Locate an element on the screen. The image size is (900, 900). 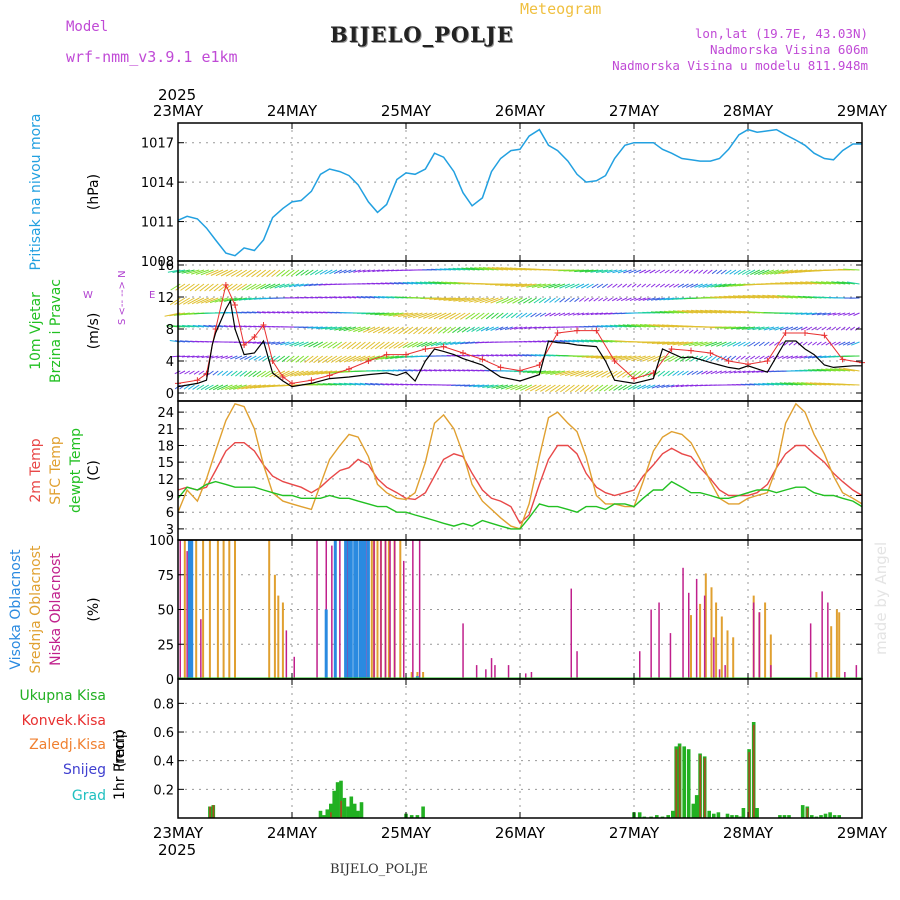
watermark: made by Angel is located at coordinates (881, 598).